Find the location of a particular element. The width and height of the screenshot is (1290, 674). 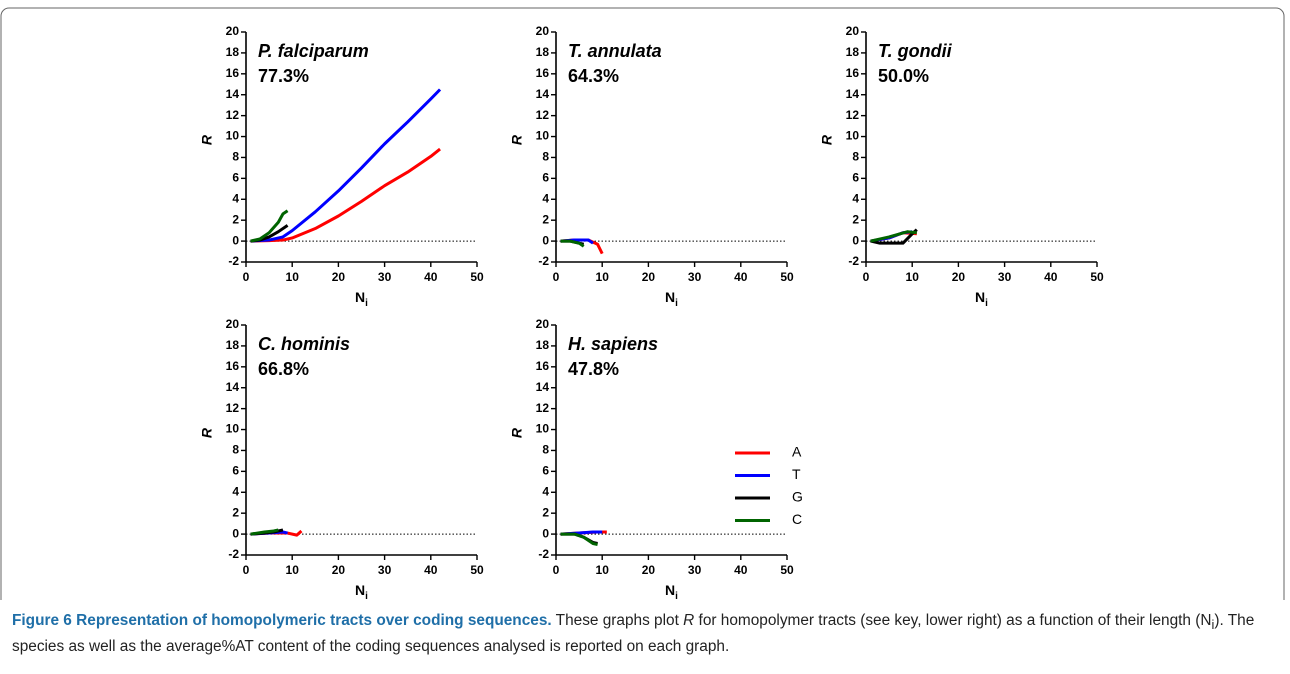

caption-text: R is located at coordinates (689, 620).